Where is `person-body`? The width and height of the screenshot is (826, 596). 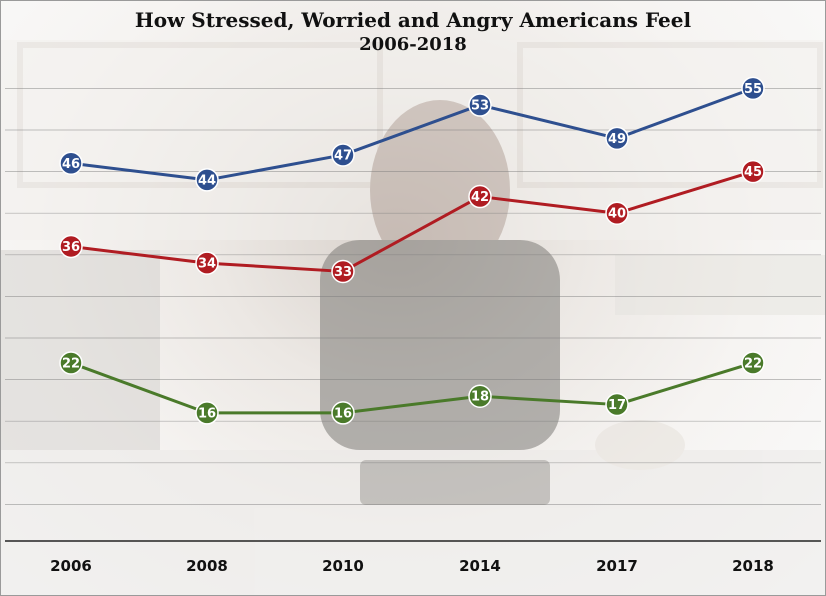 person-body is located at coordinates (440, 345).